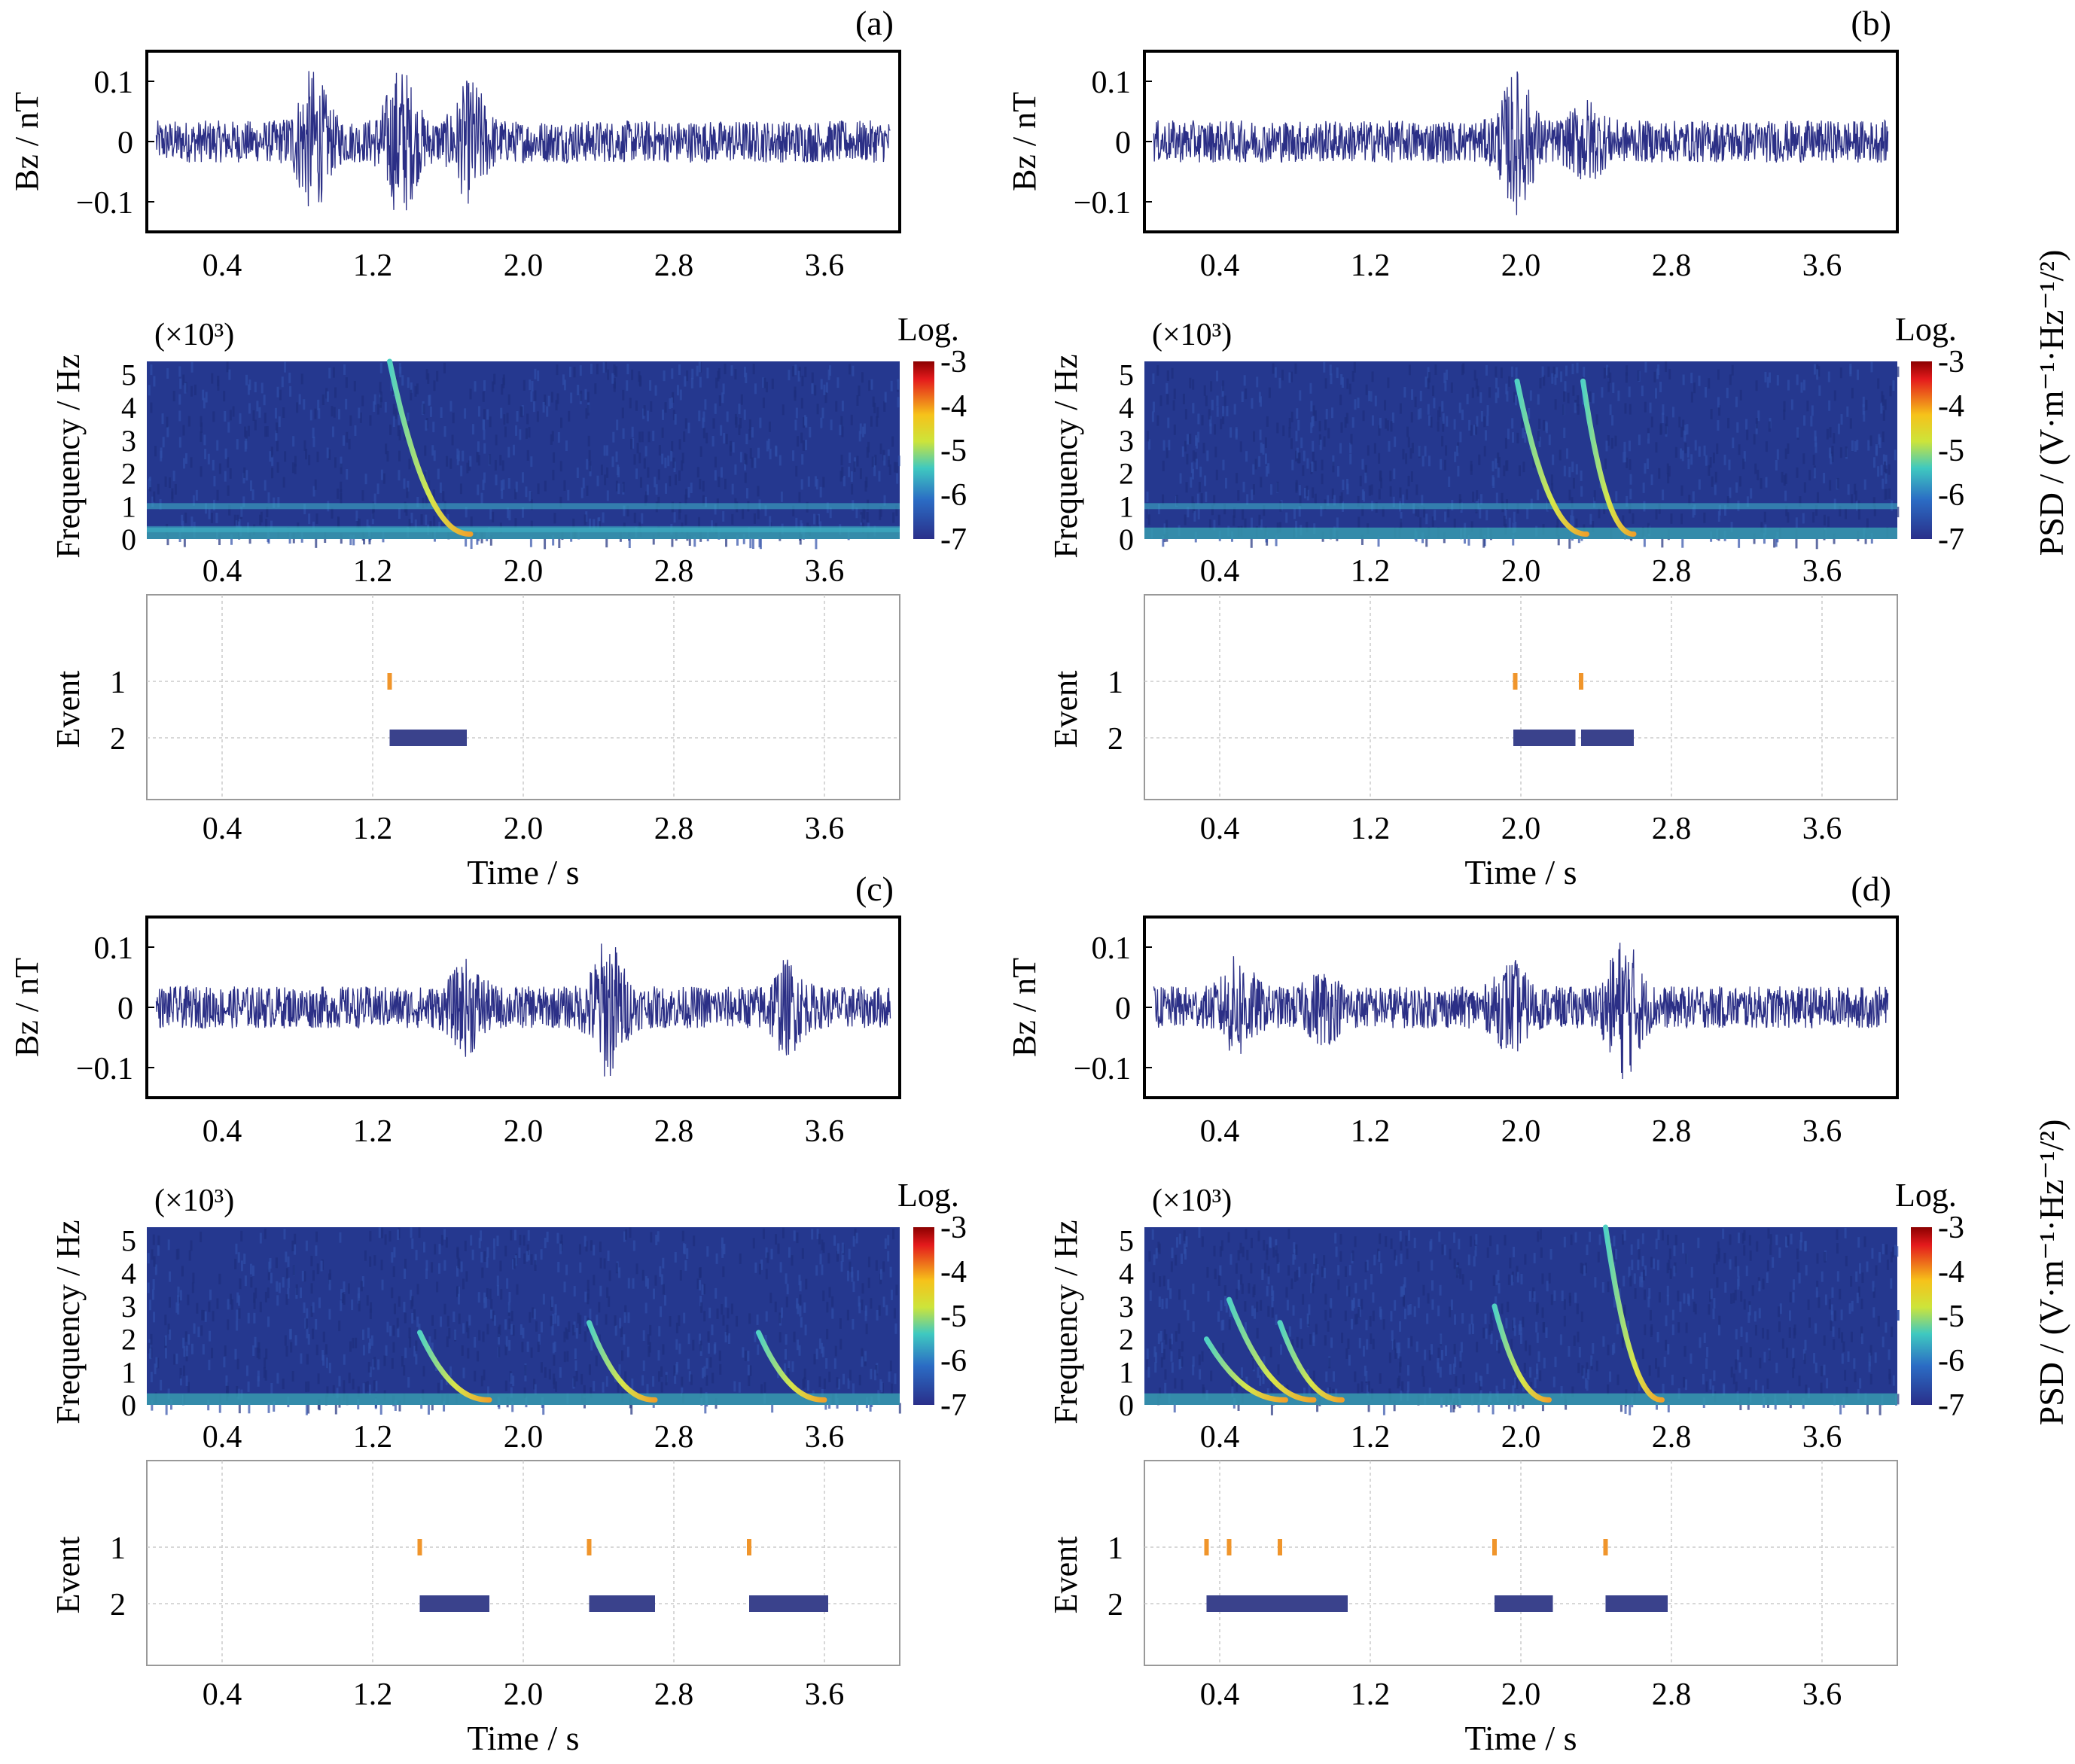  Describe the element at coordinates (1822, 1694) in the screenshot. I see `event-xtick-label: 3.6` at that location.